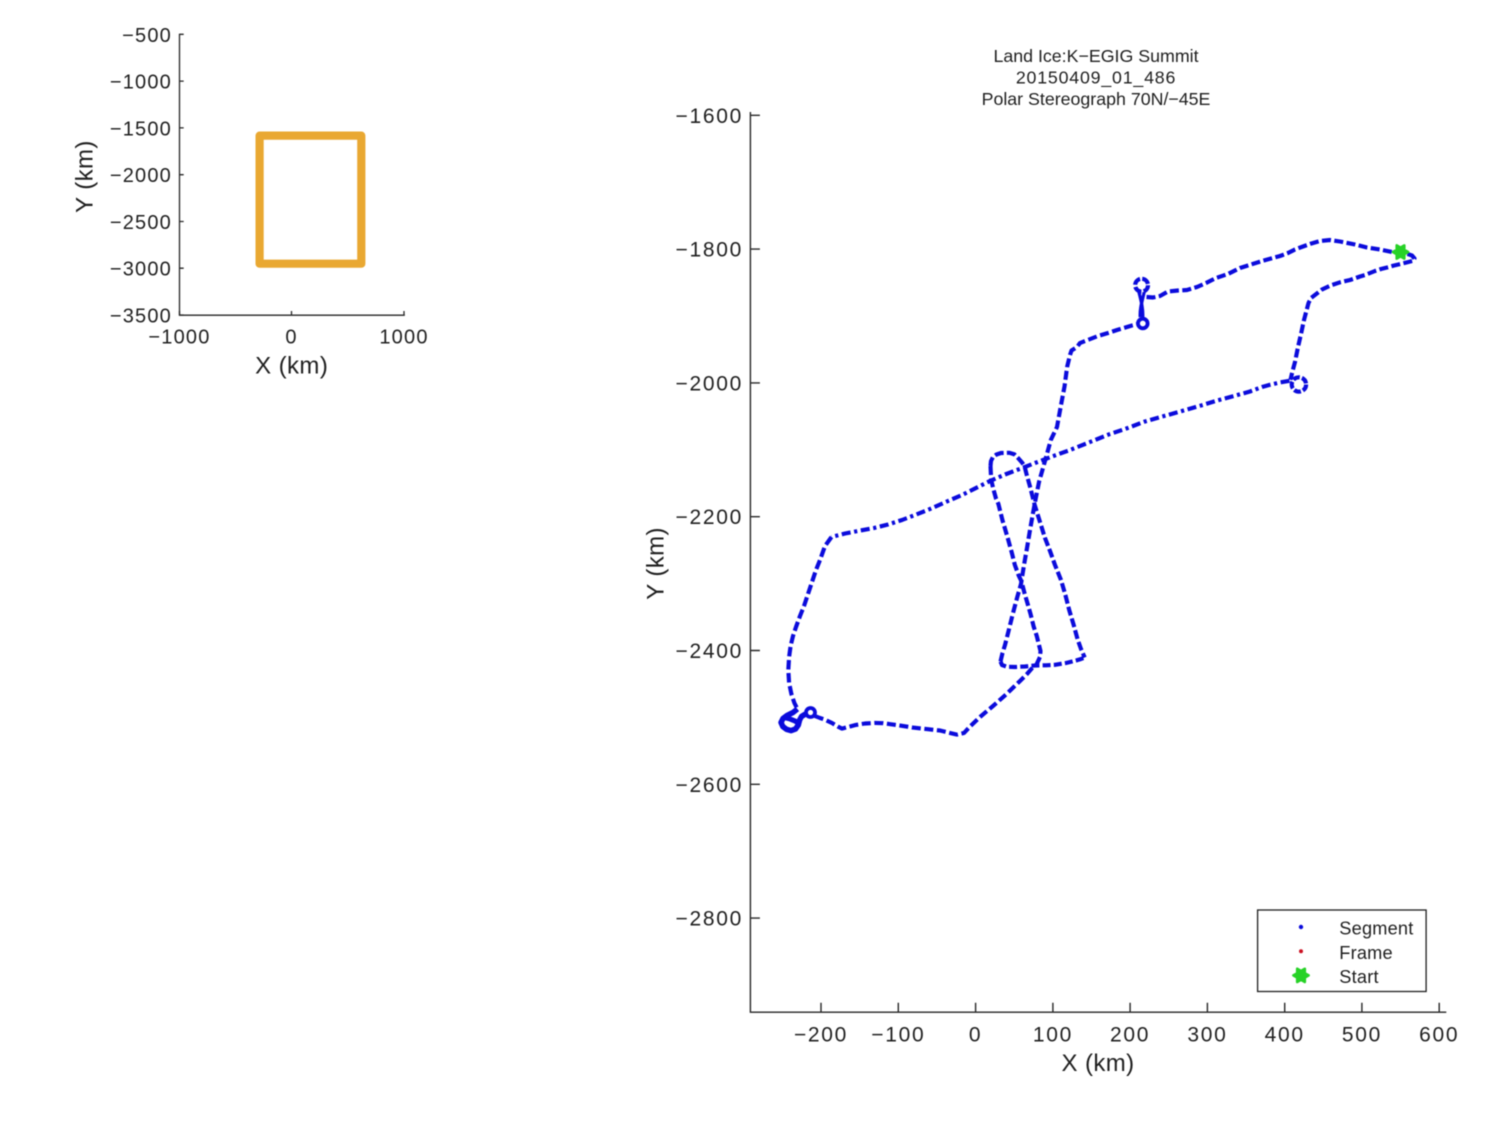 The height and width of the screenshot is (1125, 1500). I want to click on svg-text: −1500, so click(141, 129).